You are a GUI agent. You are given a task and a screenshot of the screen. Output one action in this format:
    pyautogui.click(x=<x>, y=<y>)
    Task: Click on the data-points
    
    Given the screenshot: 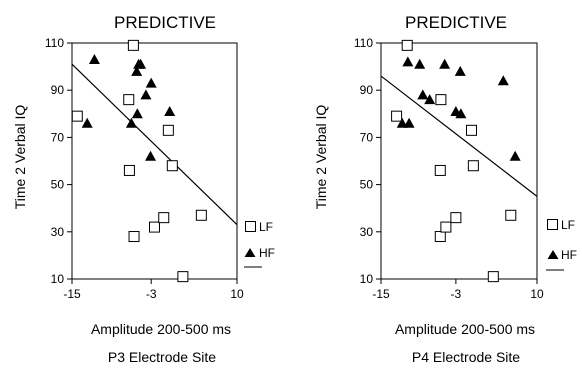 What is the action you would take?
    pyautogui.click(x=456, y=161)
    